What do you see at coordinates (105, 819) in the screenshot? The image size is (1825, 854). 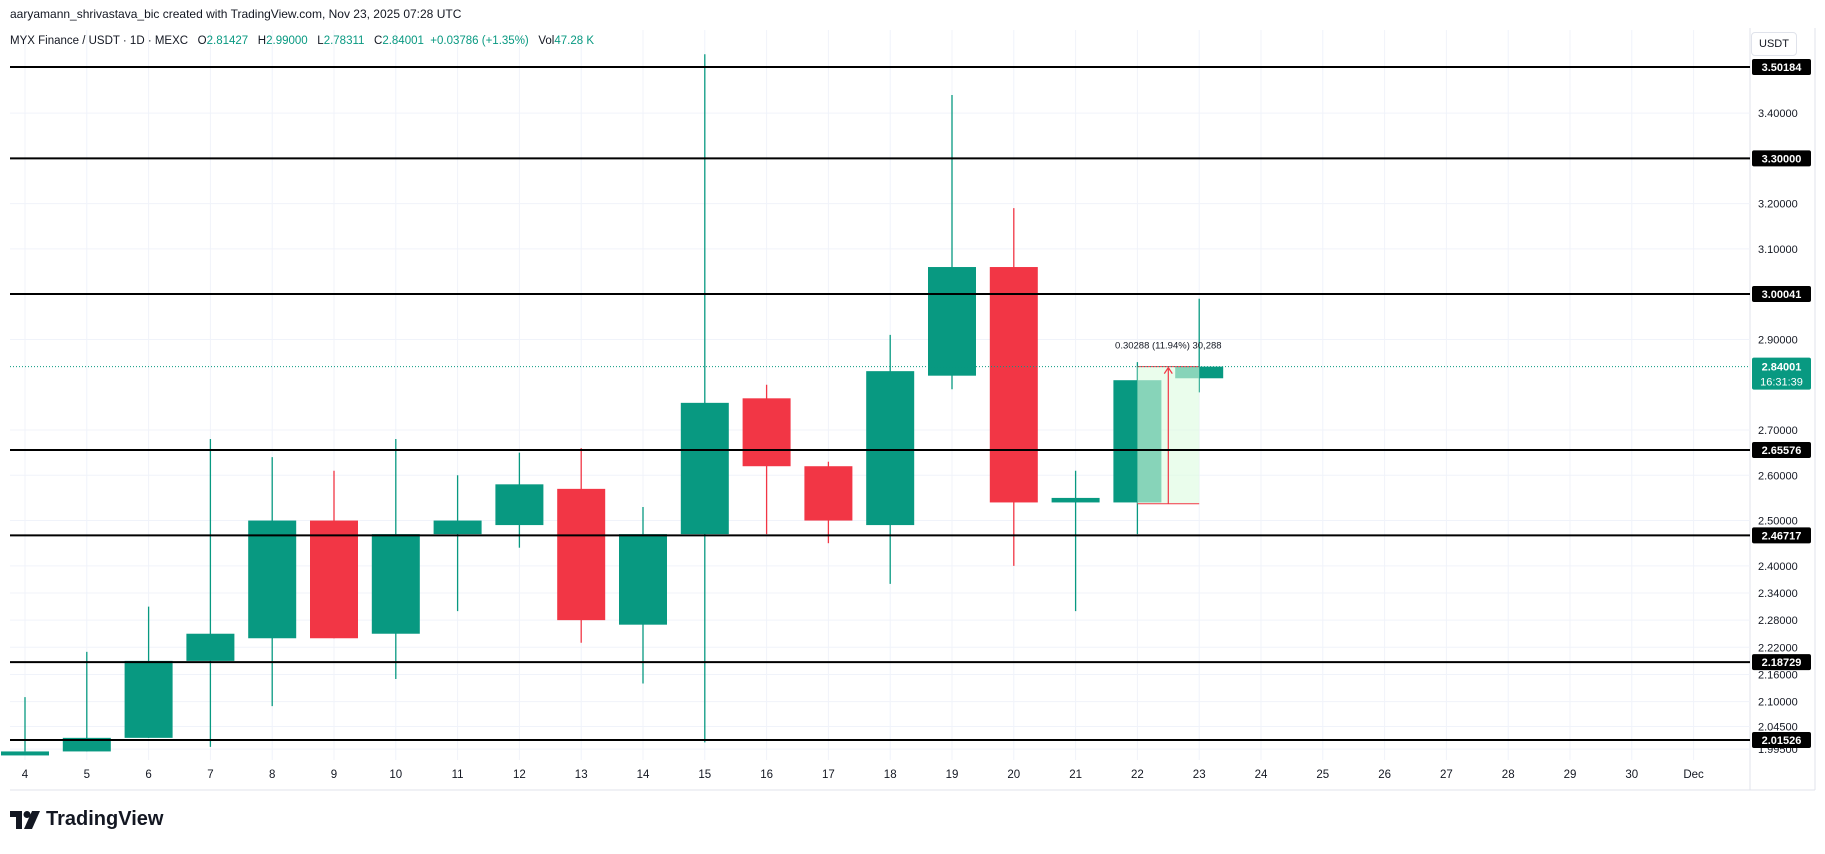 I see `tradingview-logo-text: TradingView` at bounding box center [105, 819].